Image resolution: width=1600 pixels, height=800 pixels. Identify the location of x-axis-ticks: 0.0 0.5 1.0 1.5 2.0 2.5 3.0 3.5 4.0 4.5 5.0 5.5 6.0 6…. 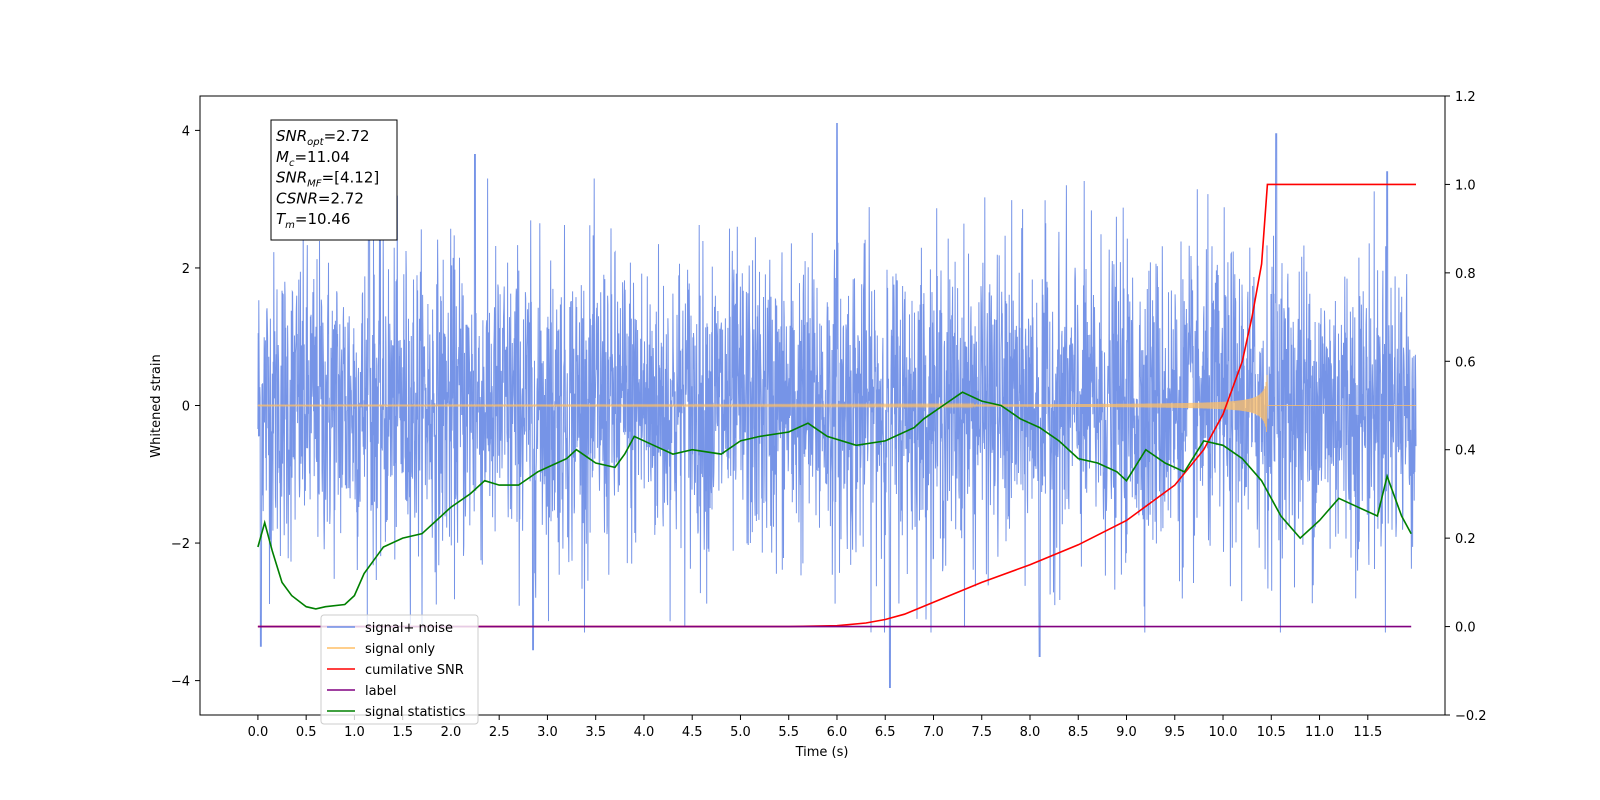
(815, 727).